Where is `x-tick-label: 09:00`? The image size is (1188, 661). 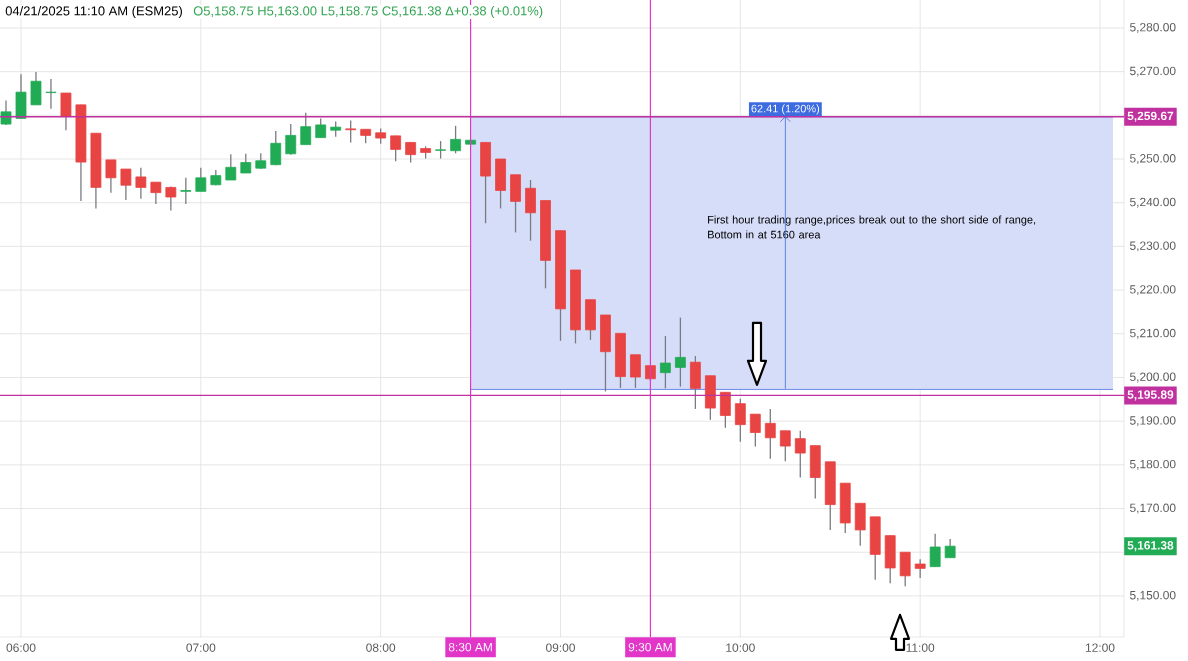 x-tick-label: 09:00 is located at coordinates (560, 647).